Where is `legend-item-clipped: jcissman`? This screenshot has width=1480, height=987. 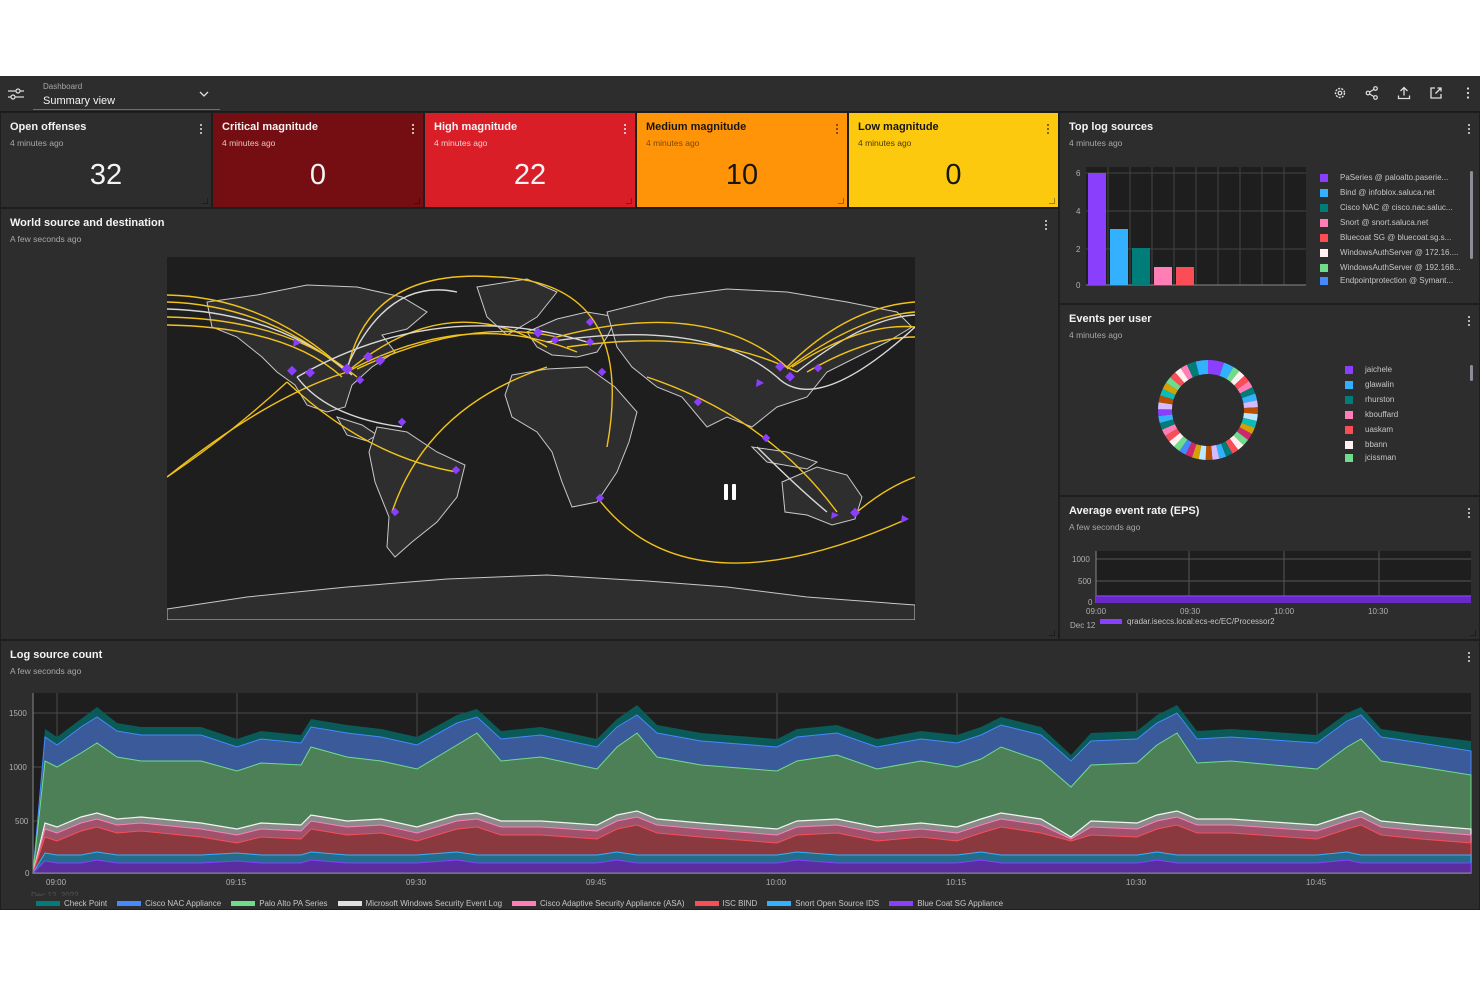 legend-item-clipped: jcissman is located at coordinates (1370, 457).